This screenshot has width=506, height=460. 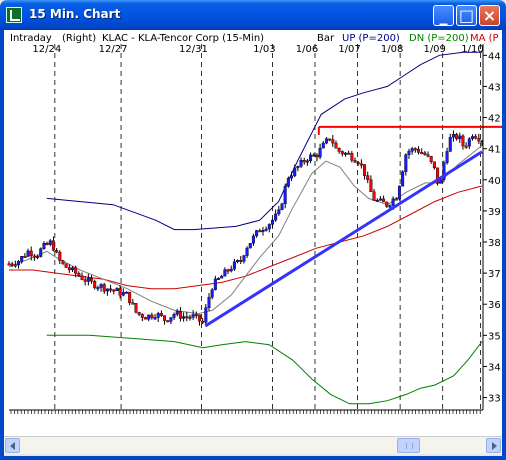 What do you see at coordinates (493, 445) in the screenshot?
I see `scroll-right-button` at bounding box center [493, 445].